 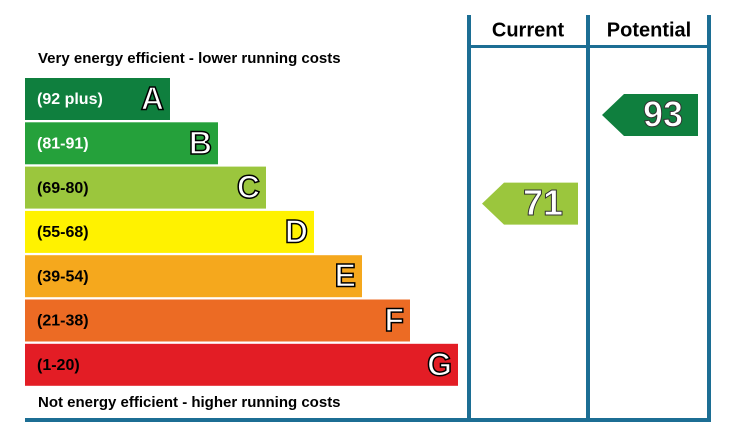 What do you see at coordinates (63, 232) in the screenshot?
I see `band-range: (55-68)` at bounding box center [63, 232].